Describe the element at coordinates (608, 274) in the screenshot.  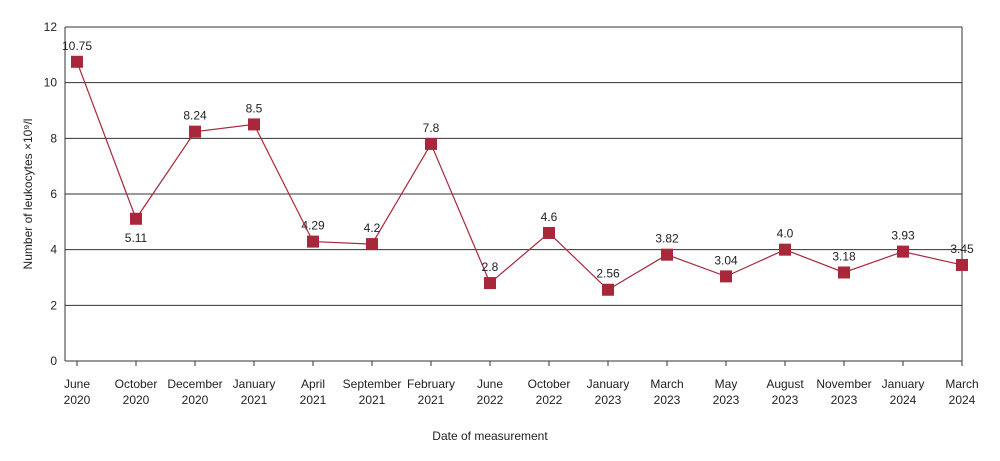
I see `data-label: 2.56` at that location.